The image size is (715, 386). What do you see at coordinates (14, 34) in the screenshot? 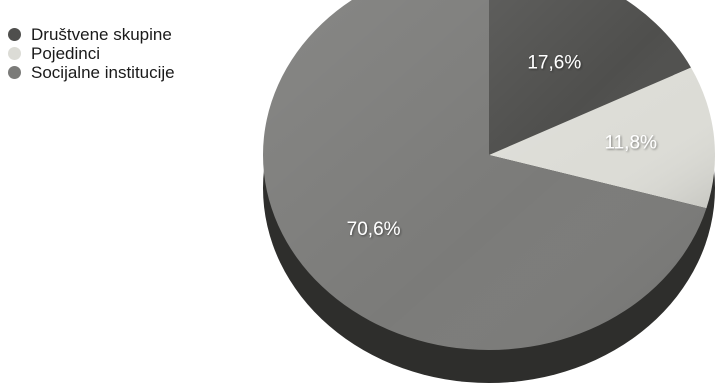
I see `legend-swatch-drustvene-skupine` at bounding box center [14, 34].